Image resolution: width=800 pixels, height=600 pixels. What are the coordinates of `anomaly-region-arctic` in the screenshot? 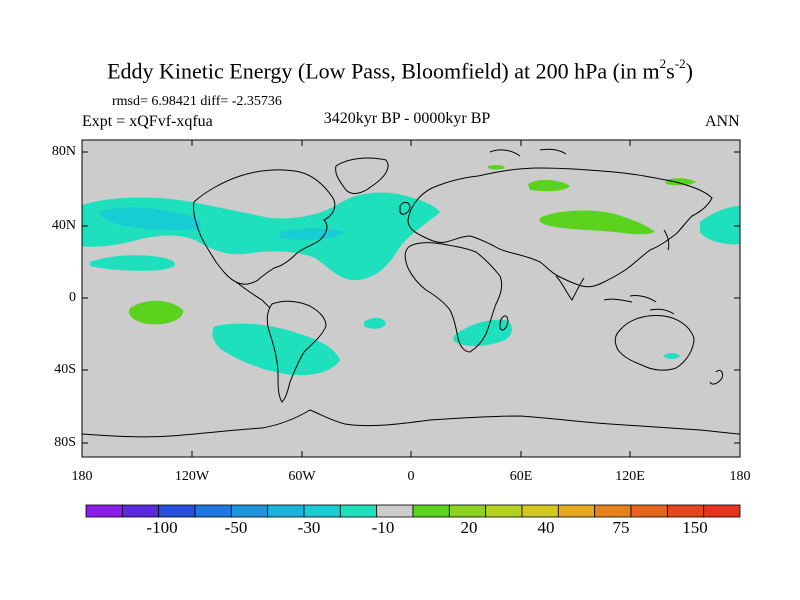 It's located at (496, 167).